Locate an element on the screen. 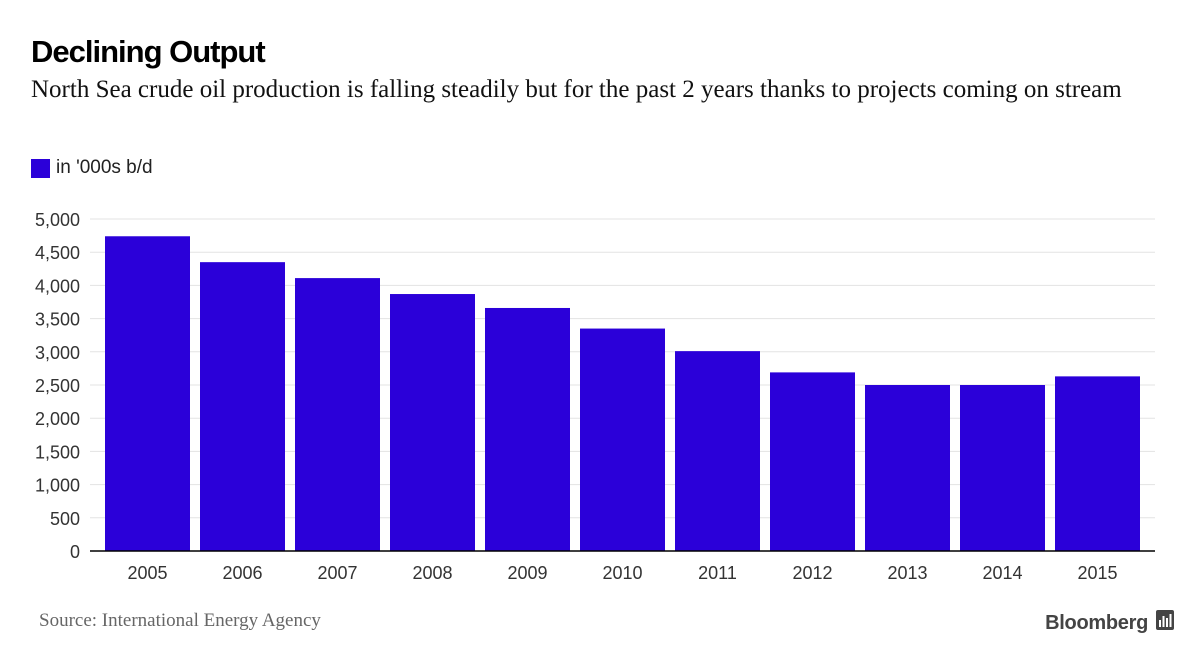 This screenshot has width=1200, height=667. legend-swatch is located at coordinates (40, 168).